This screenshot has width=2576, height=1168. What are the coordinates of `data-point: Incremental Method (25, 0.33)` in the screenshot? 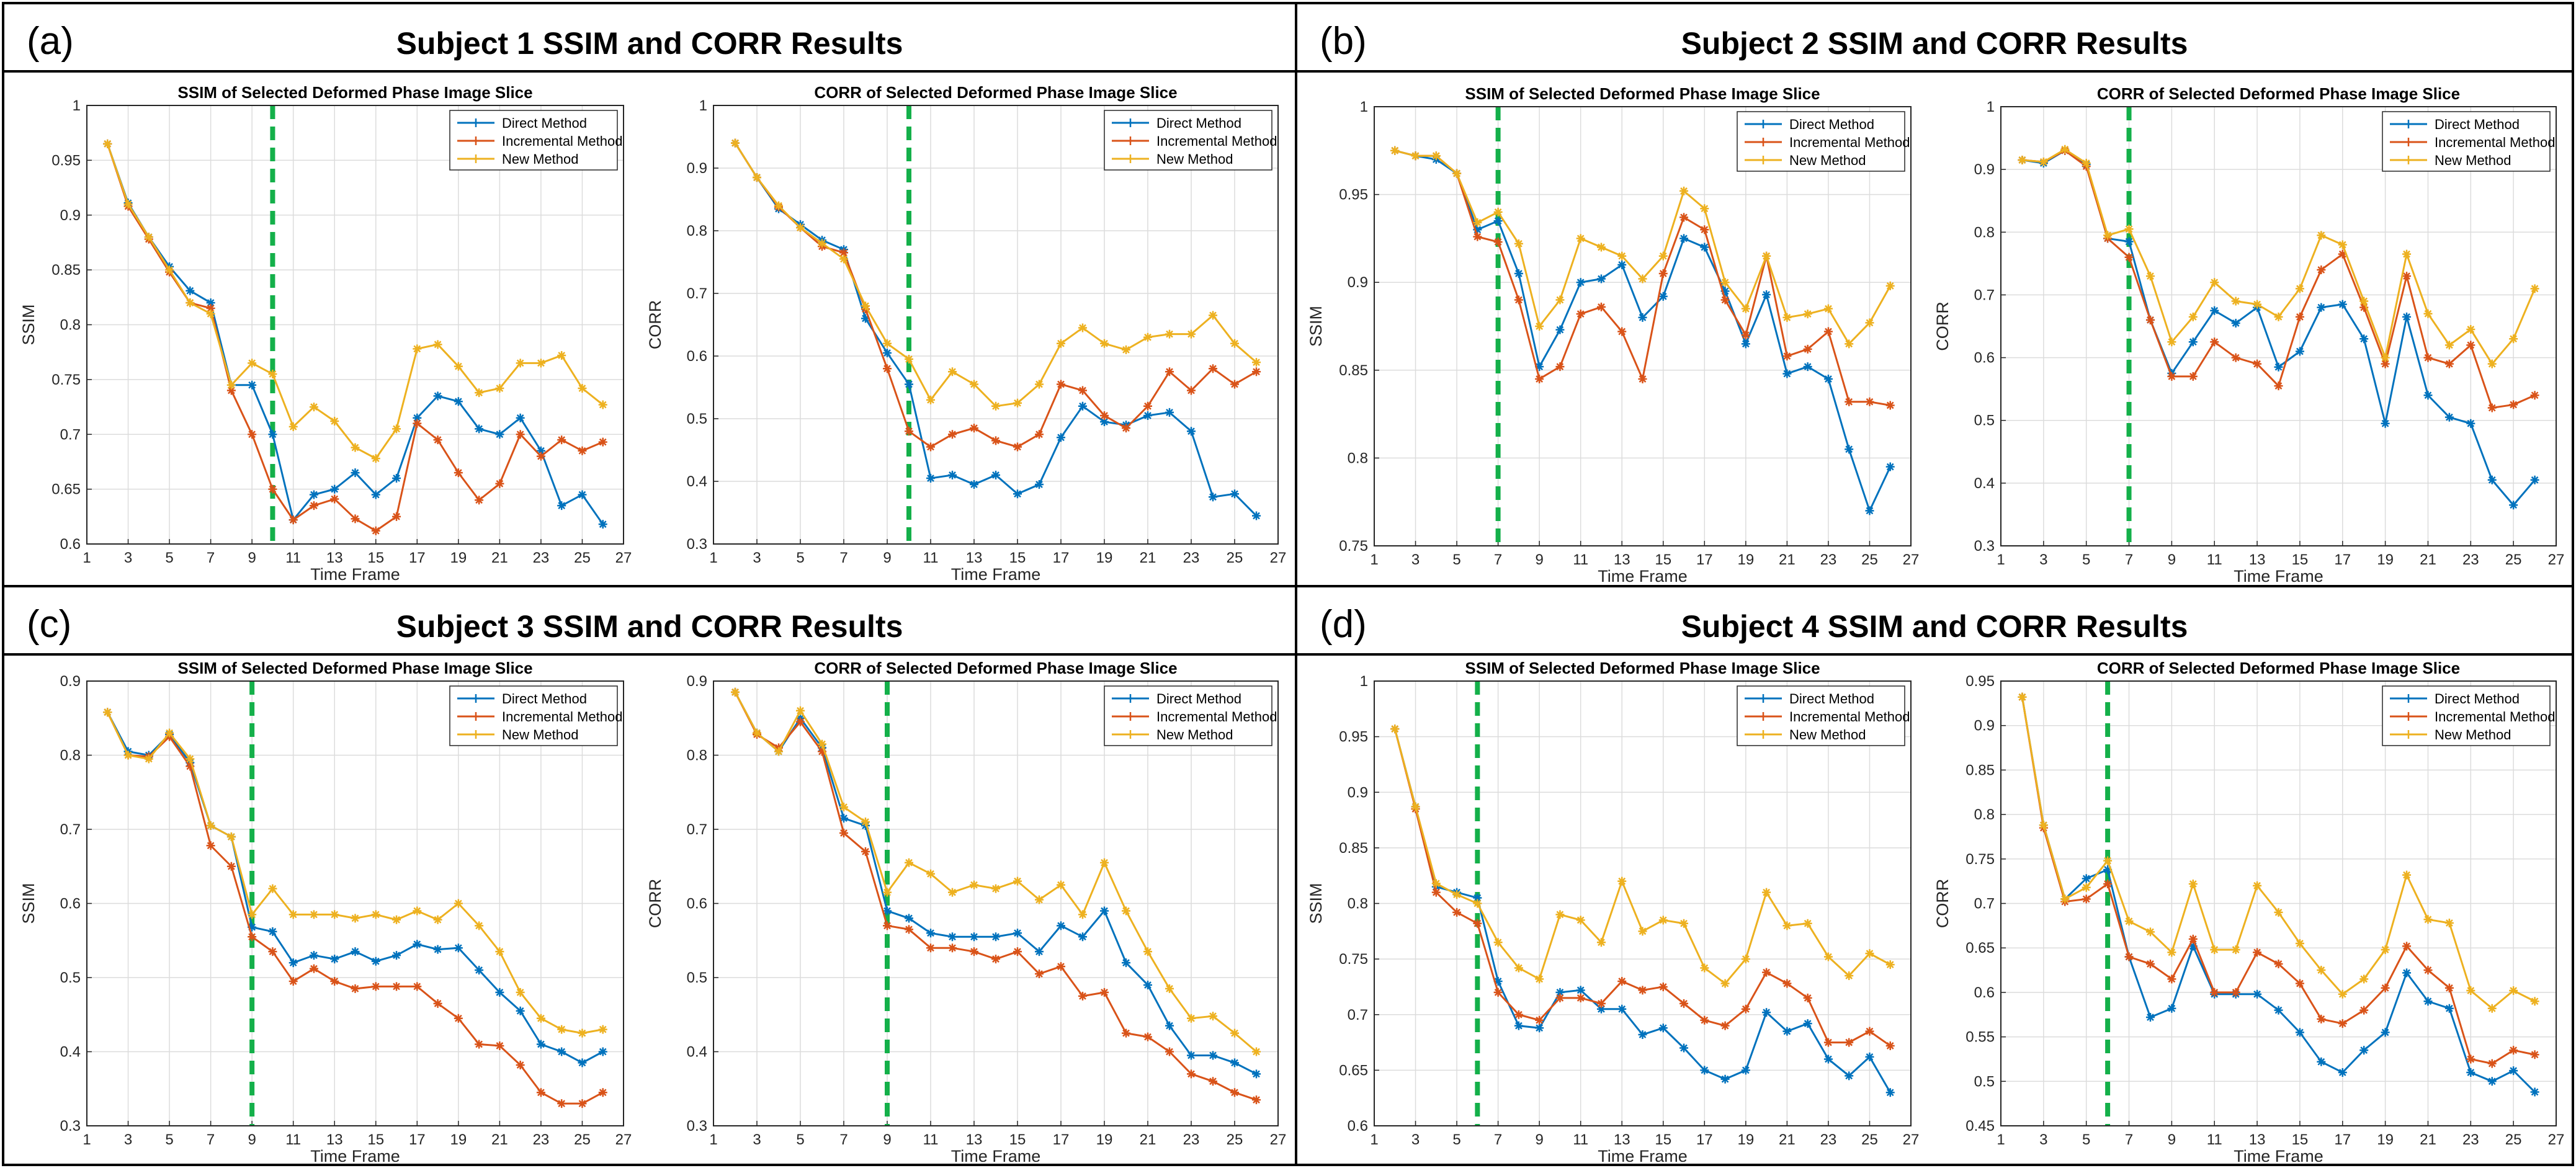 It's located at (582, 1103).